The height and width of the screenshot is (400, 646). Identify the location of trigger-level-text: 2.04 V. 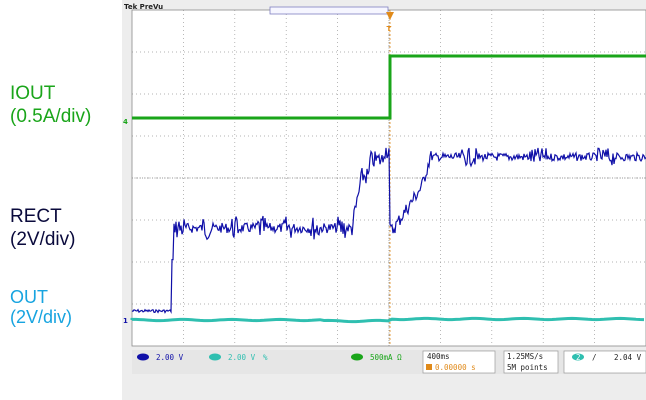
(628, 357).